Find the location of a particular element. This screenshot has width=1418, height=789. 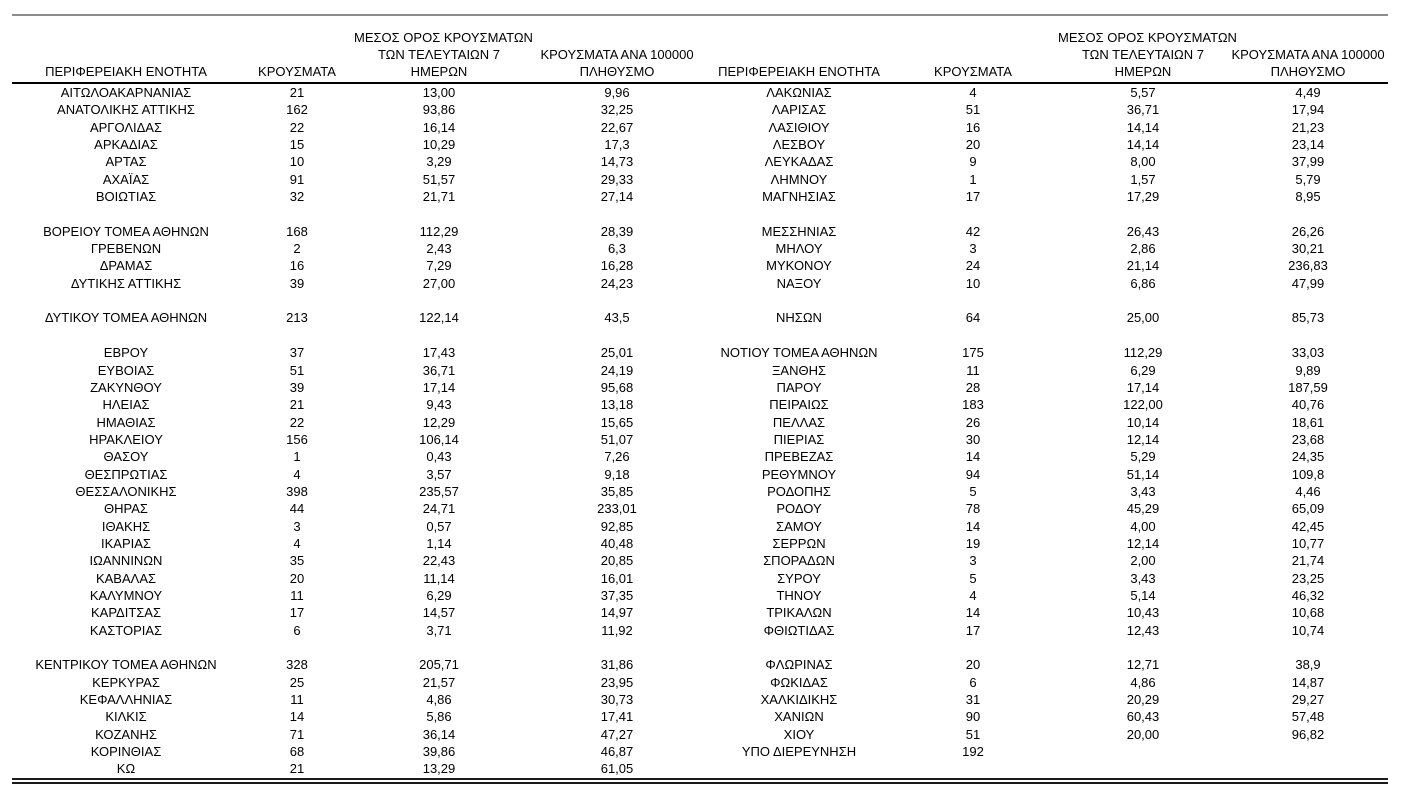

avg7-cell: 10,29 is located at coordinates (439, 145).